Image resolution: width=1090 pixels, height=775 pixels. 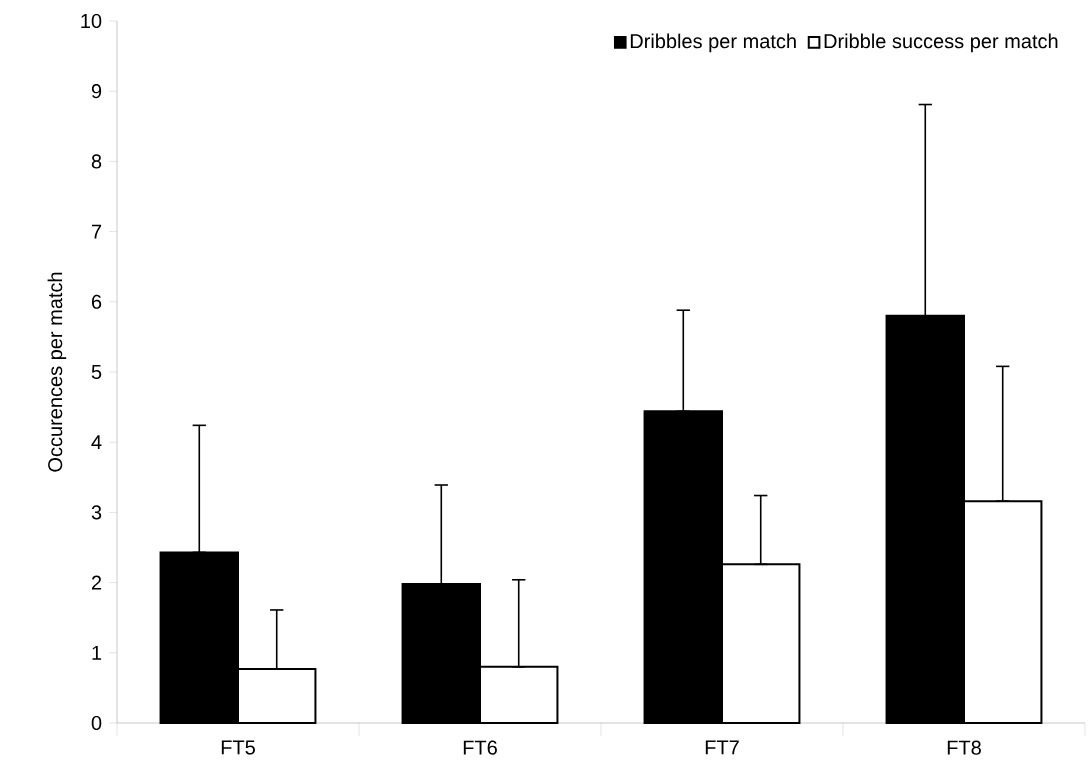 What do you see at coordinates (238, 747) in the screenshot?
I see `x-tick-label: FT5` at bounding box center [238, 747].